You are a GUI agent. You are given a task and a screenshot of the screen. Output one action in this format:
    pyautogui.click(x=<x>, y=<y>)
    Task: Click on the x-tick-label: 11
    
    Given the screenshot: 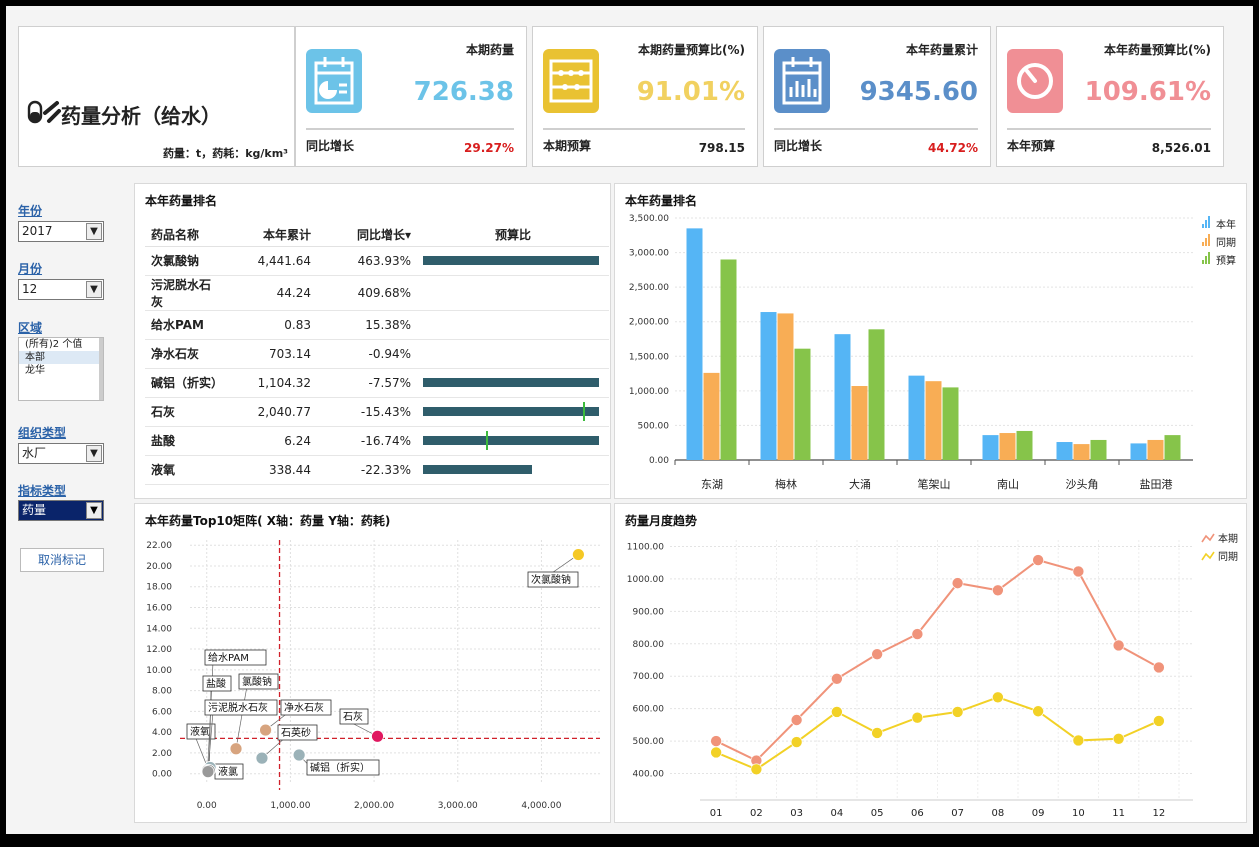 What is the action you would take?
    pyautogui.click(x=1118, y=813)
    